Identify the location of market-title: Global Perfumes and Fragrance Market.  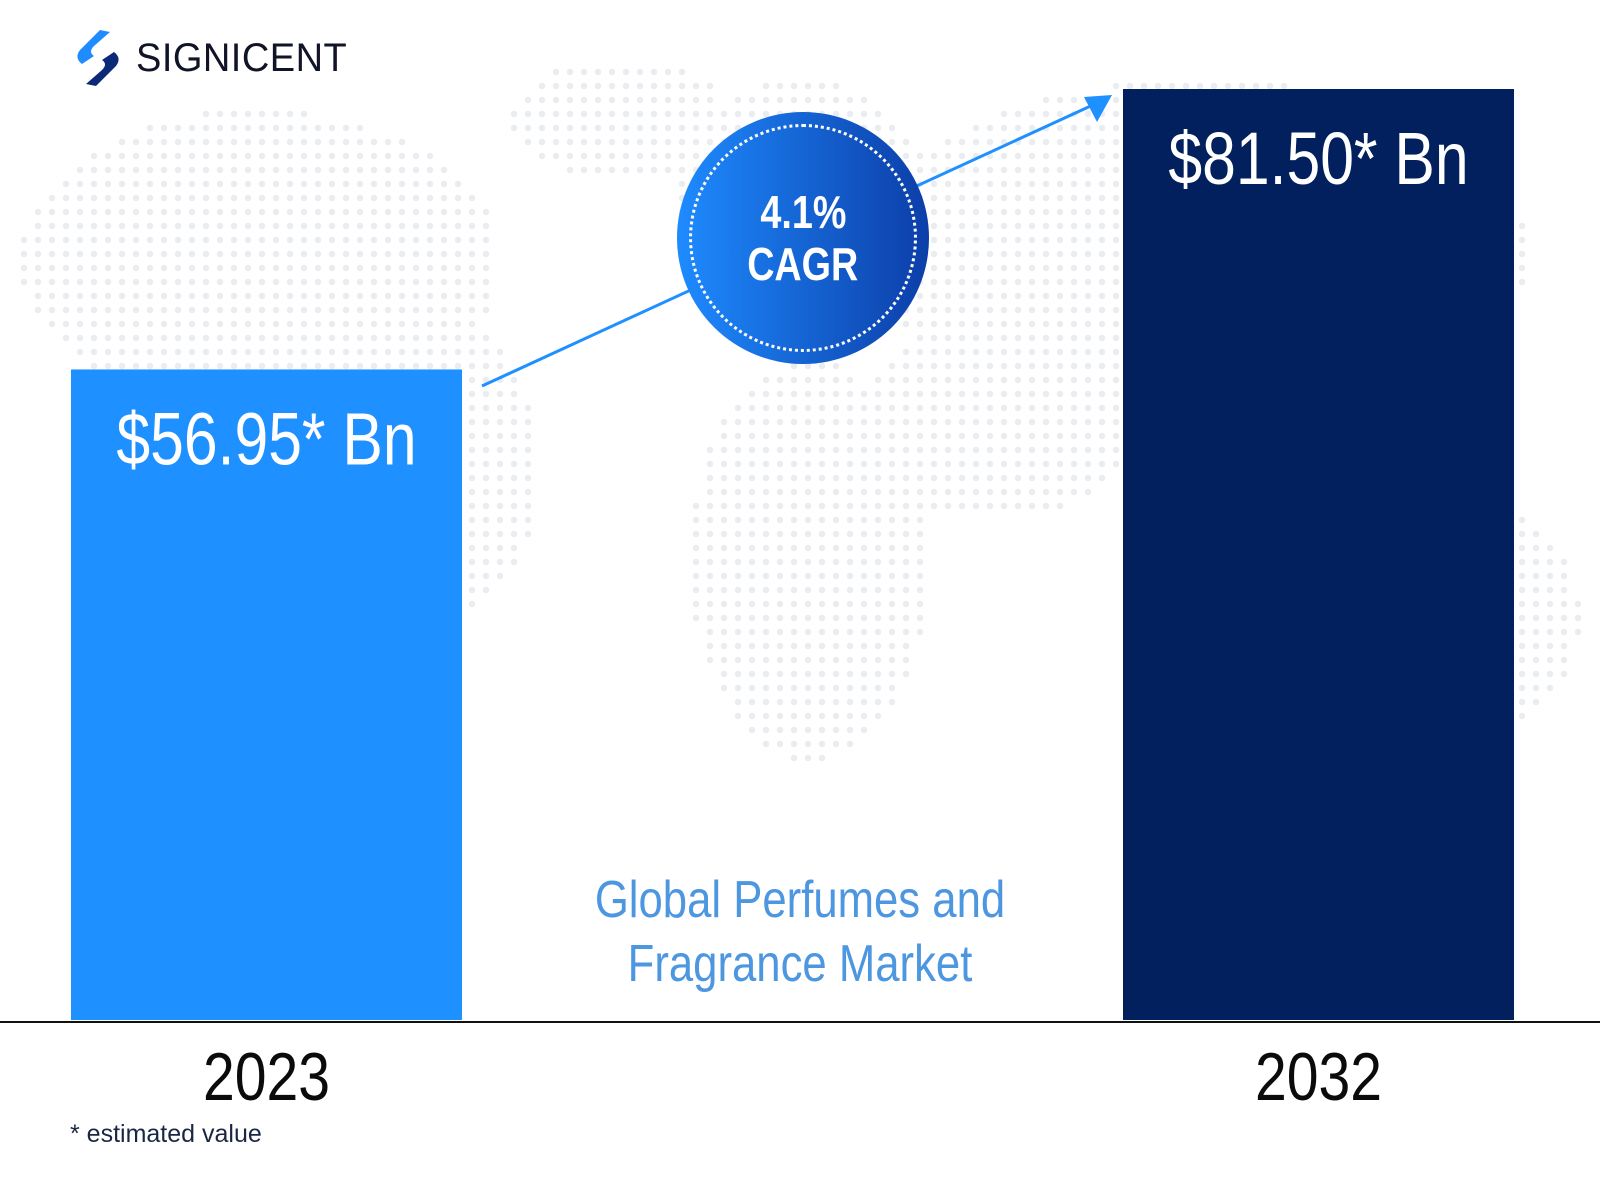
(800, 932).